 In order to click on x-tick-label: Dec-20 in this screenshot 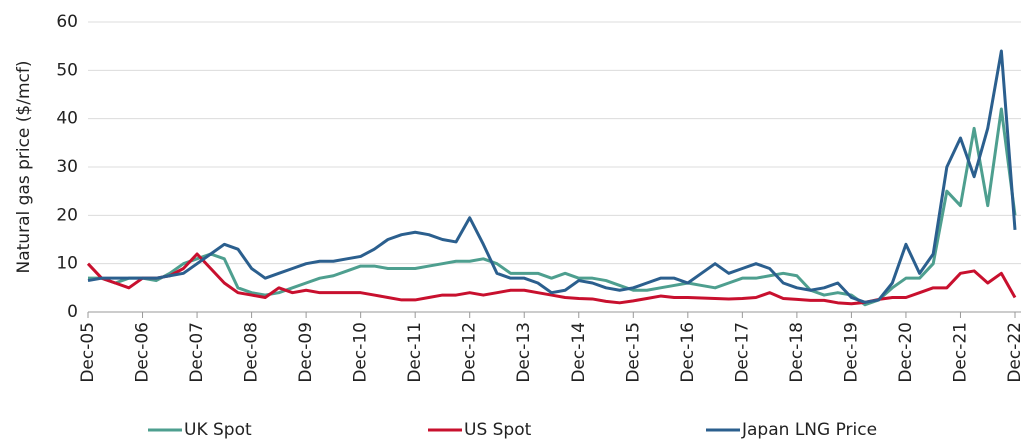, I will do `click(906, 352)`.